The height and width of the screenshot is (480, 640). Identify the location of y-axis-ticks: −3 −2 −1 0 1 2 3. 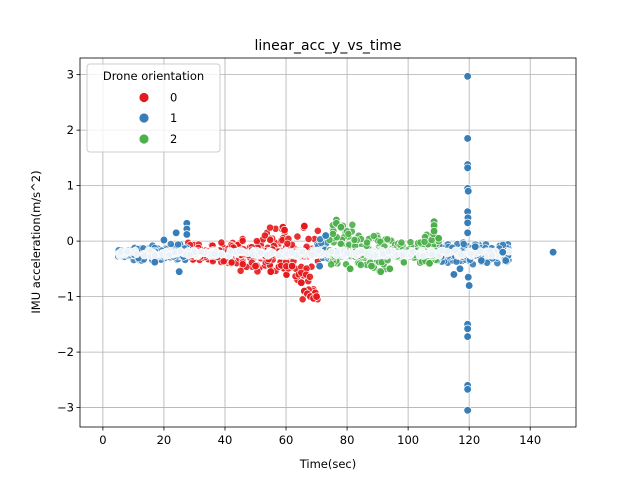
(68, 241).